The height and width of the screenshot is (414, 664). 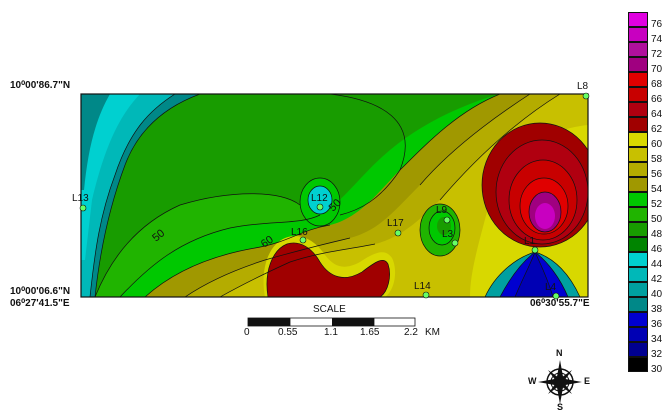 What do you see at coordinates (586, 96) in the screenshot?
I see `station-marker-l8` at bounding box center [586, 96].